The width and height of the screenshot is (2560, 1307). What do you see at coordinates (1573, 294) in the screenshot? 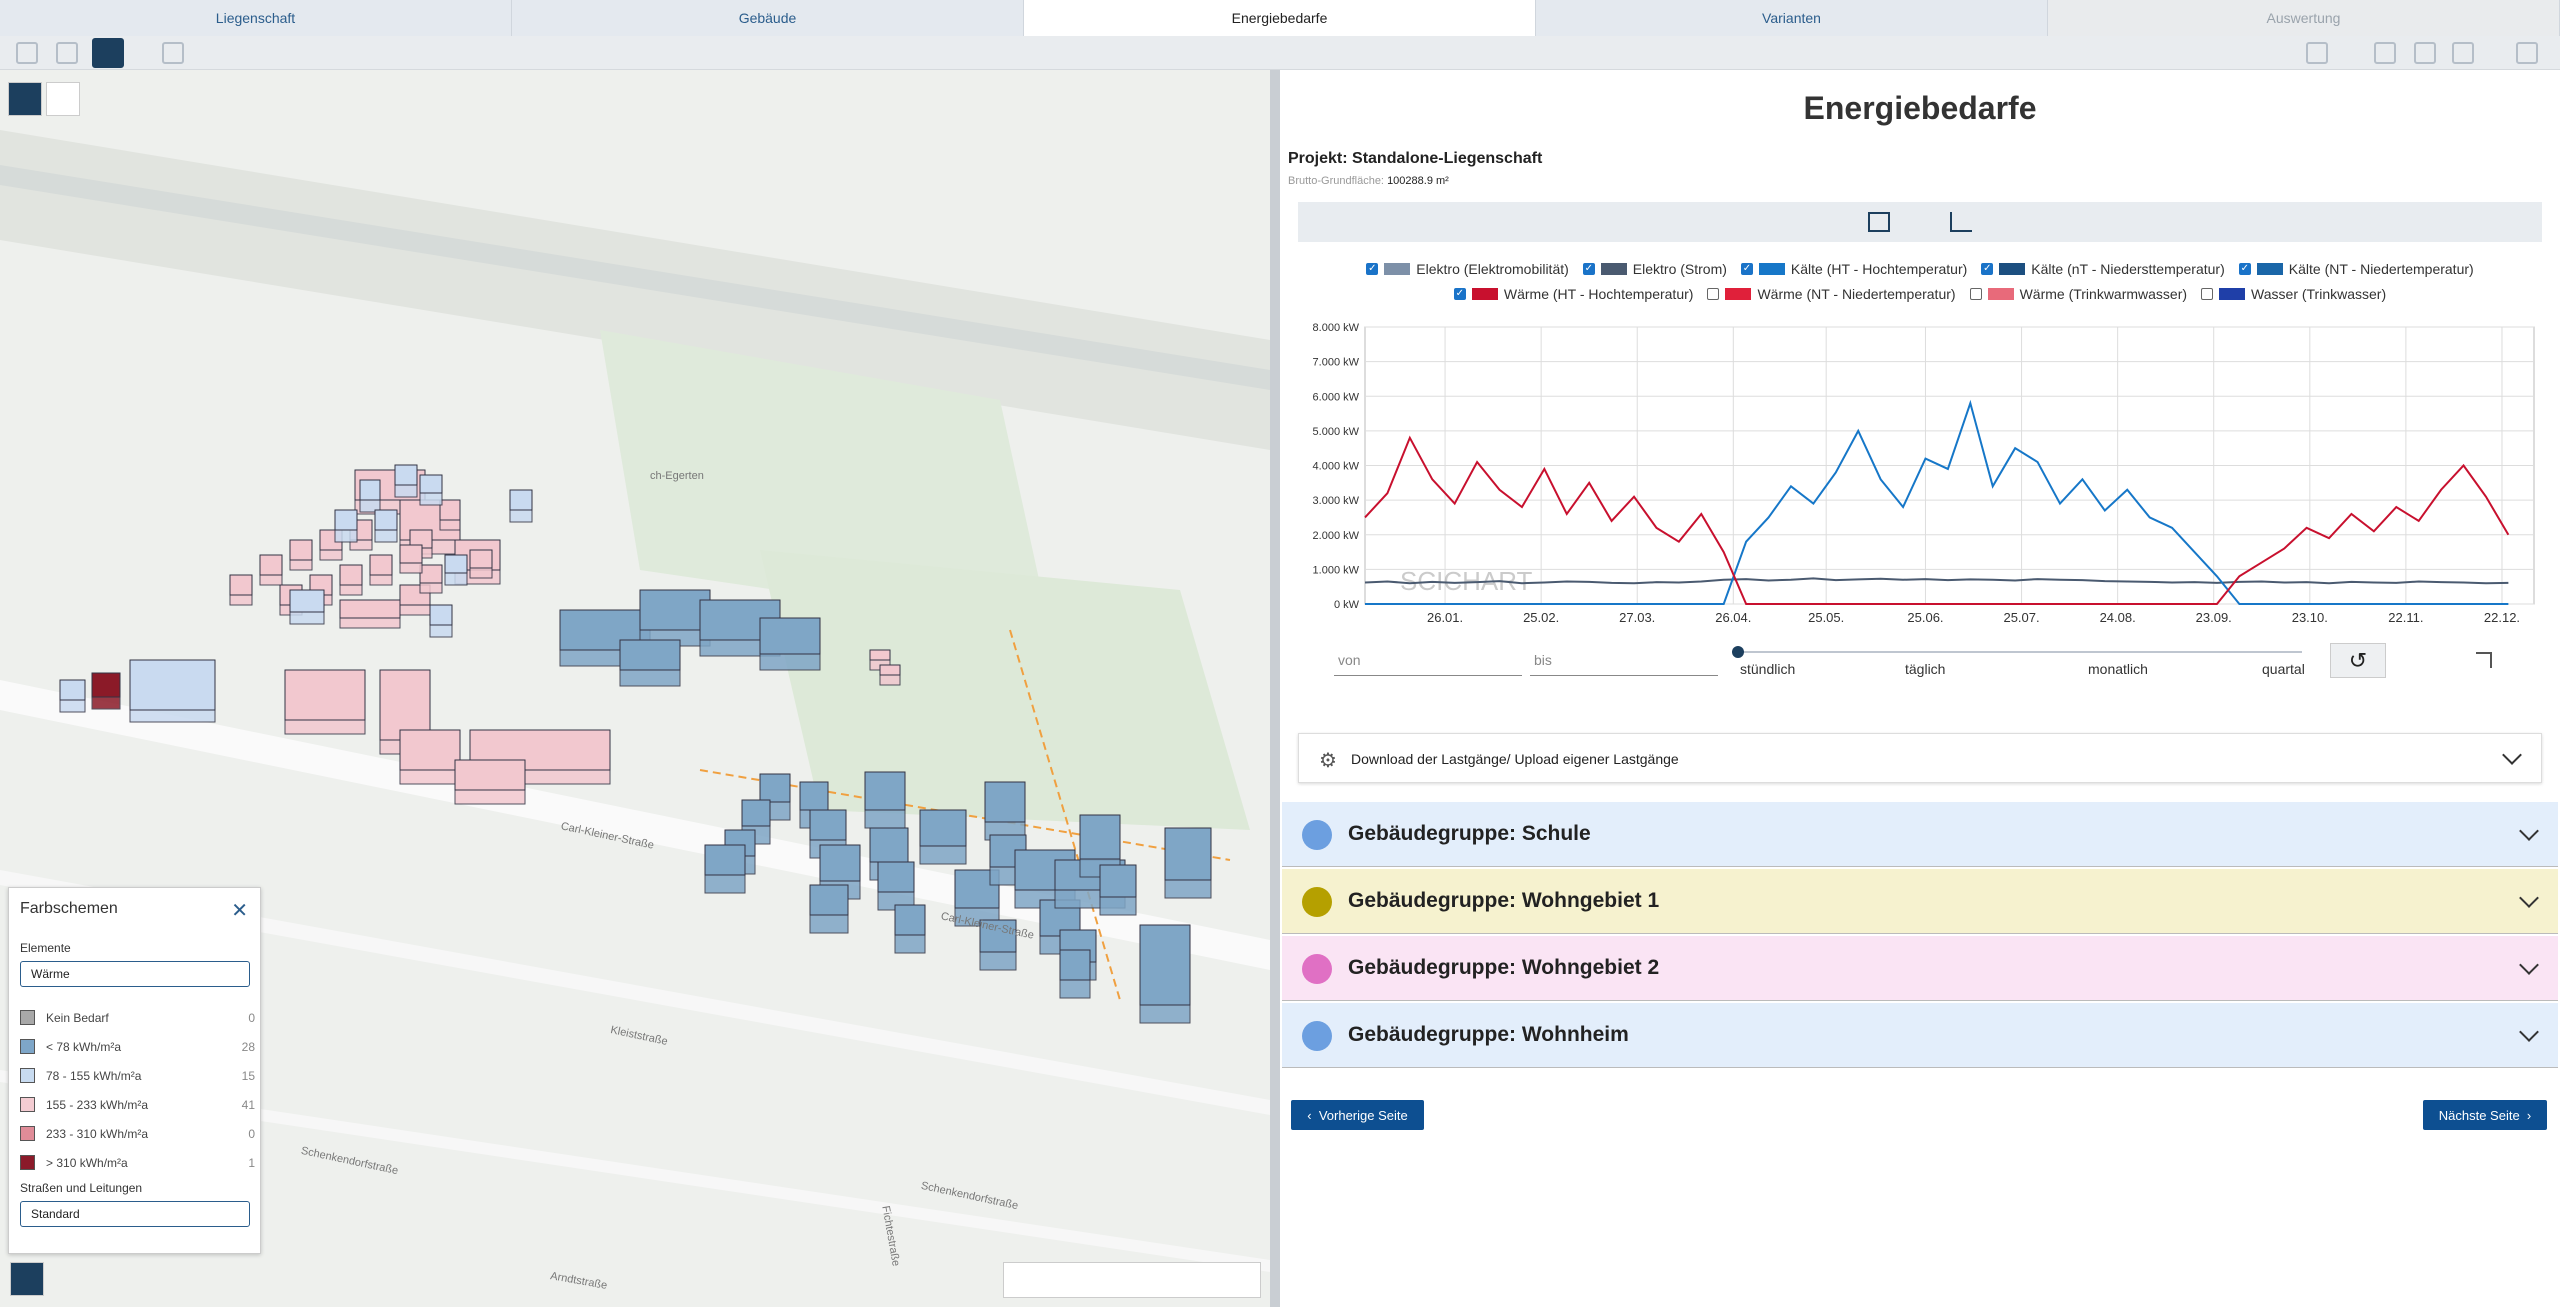
I see `legend-item: ✓ Wärme (HT - Hochtemperatur)` at bounding box center [1573, 294].